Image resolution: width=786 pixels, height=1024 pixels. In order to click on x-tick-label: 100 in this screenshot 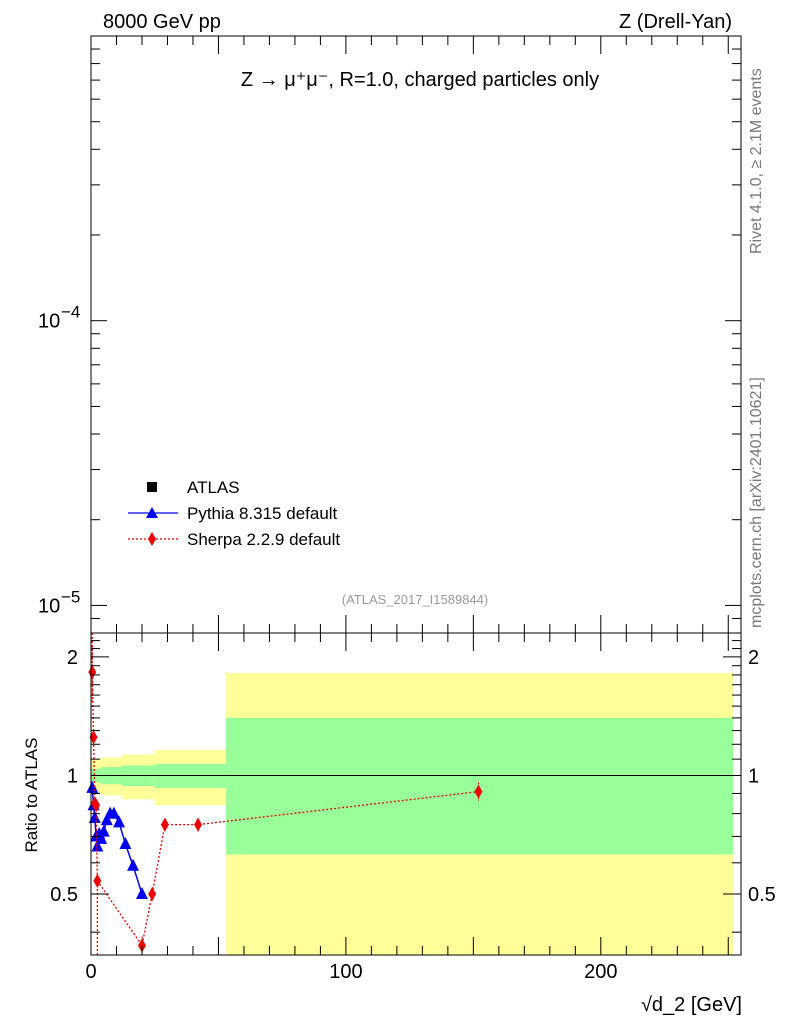, I will do `click(345, 972)`.